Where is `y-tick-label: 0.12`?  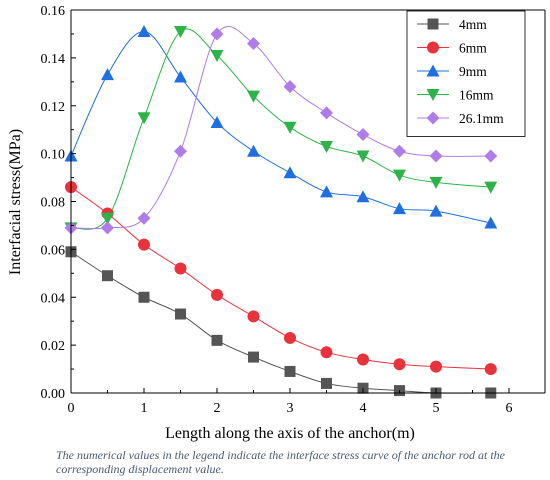 y-tick-label: 0.12 is located at coordinates (53, 107).